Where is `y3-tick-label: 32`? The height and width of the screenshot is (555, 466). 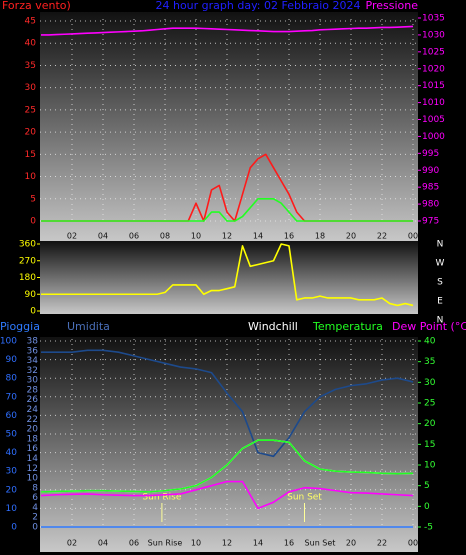 y3-tick-label: 32 is located at coordinates (32, 371).